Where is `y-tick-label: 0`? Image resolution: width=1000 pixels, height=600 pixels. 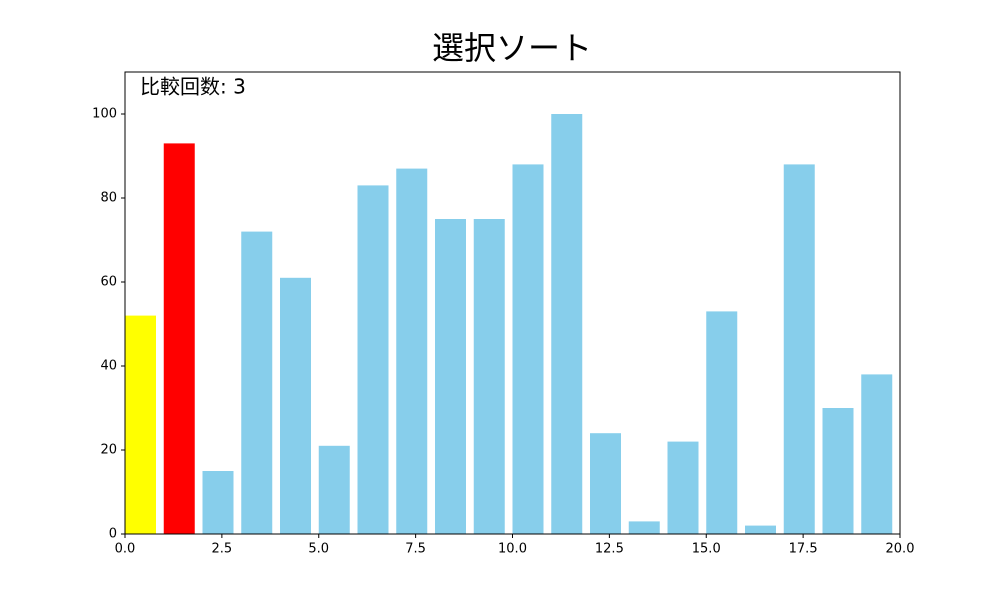
y-tick-label: 0 is located at coordinates (113, 534).